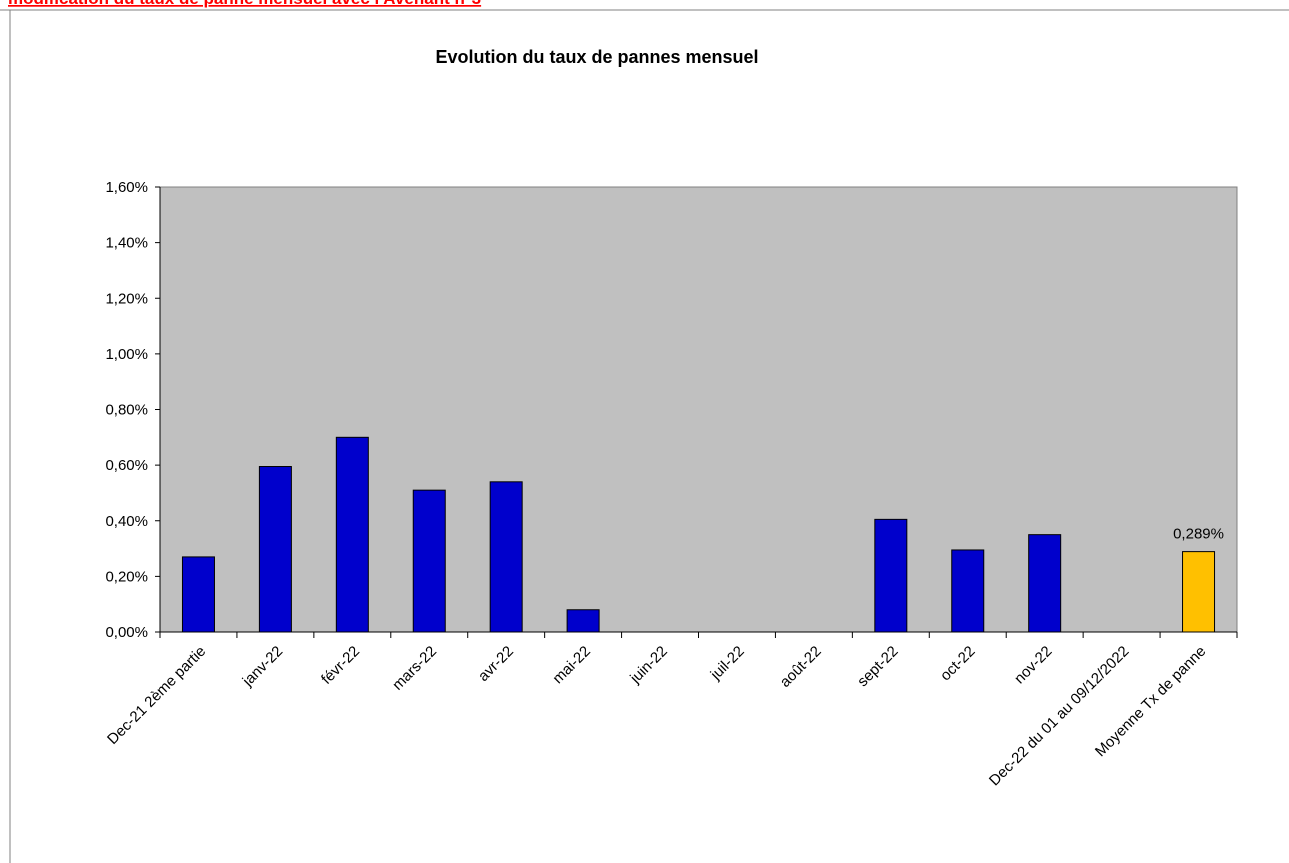 The width and height of the screenshot is (1289, 863). I want to click on x-tick-label: oct-22, so click(958, 664).